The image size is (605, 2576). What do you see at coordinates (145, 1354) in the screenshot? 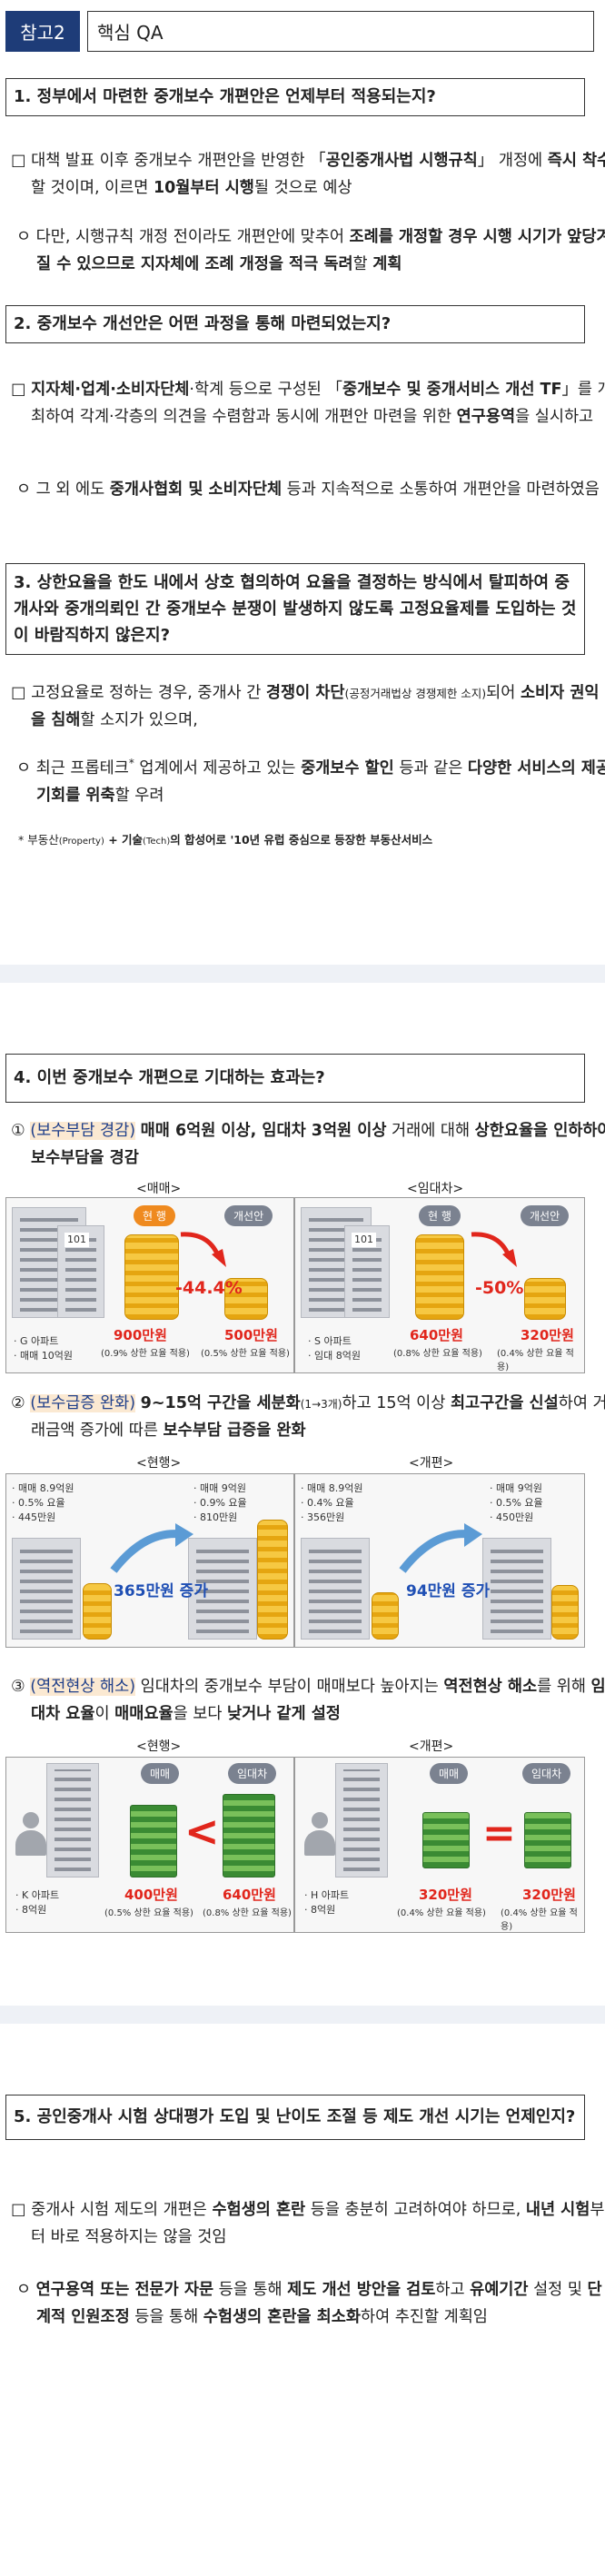
I see `current-note: (0.9% 상한 요율 적용)` at bounding box center [145, 1354].